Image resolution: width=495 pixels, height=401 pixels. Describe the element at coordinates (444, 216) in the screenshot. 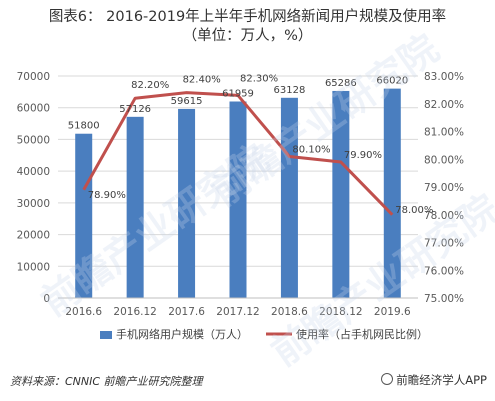

I see `right-axis-tick: 78.00%` at that location.